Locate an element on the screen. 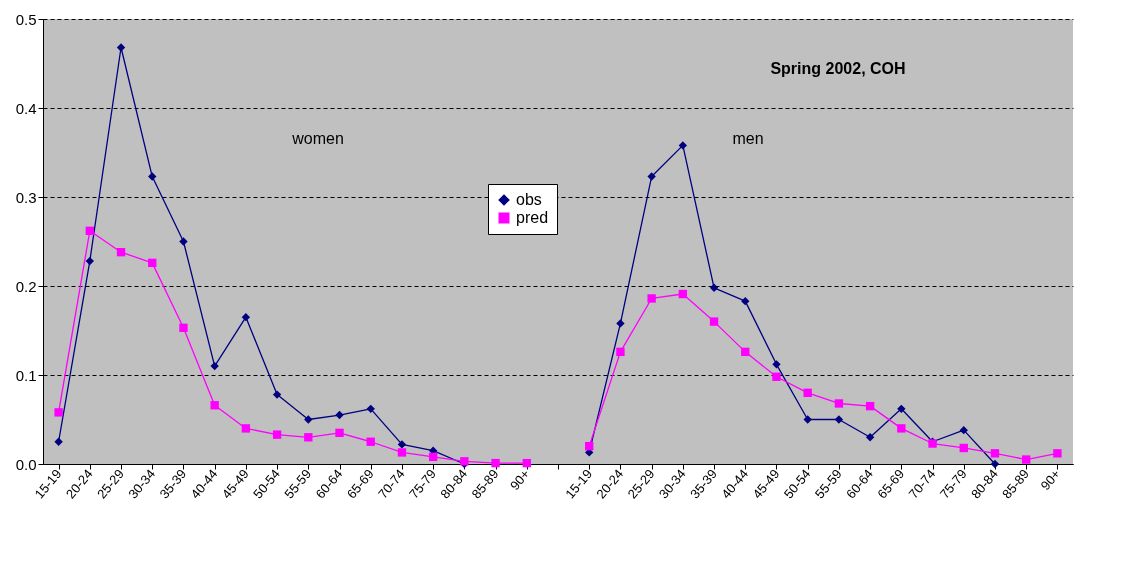 This screenshot has width=1131, height=575. y-tick-label: 0.1 is located at coordinates (26, 375).